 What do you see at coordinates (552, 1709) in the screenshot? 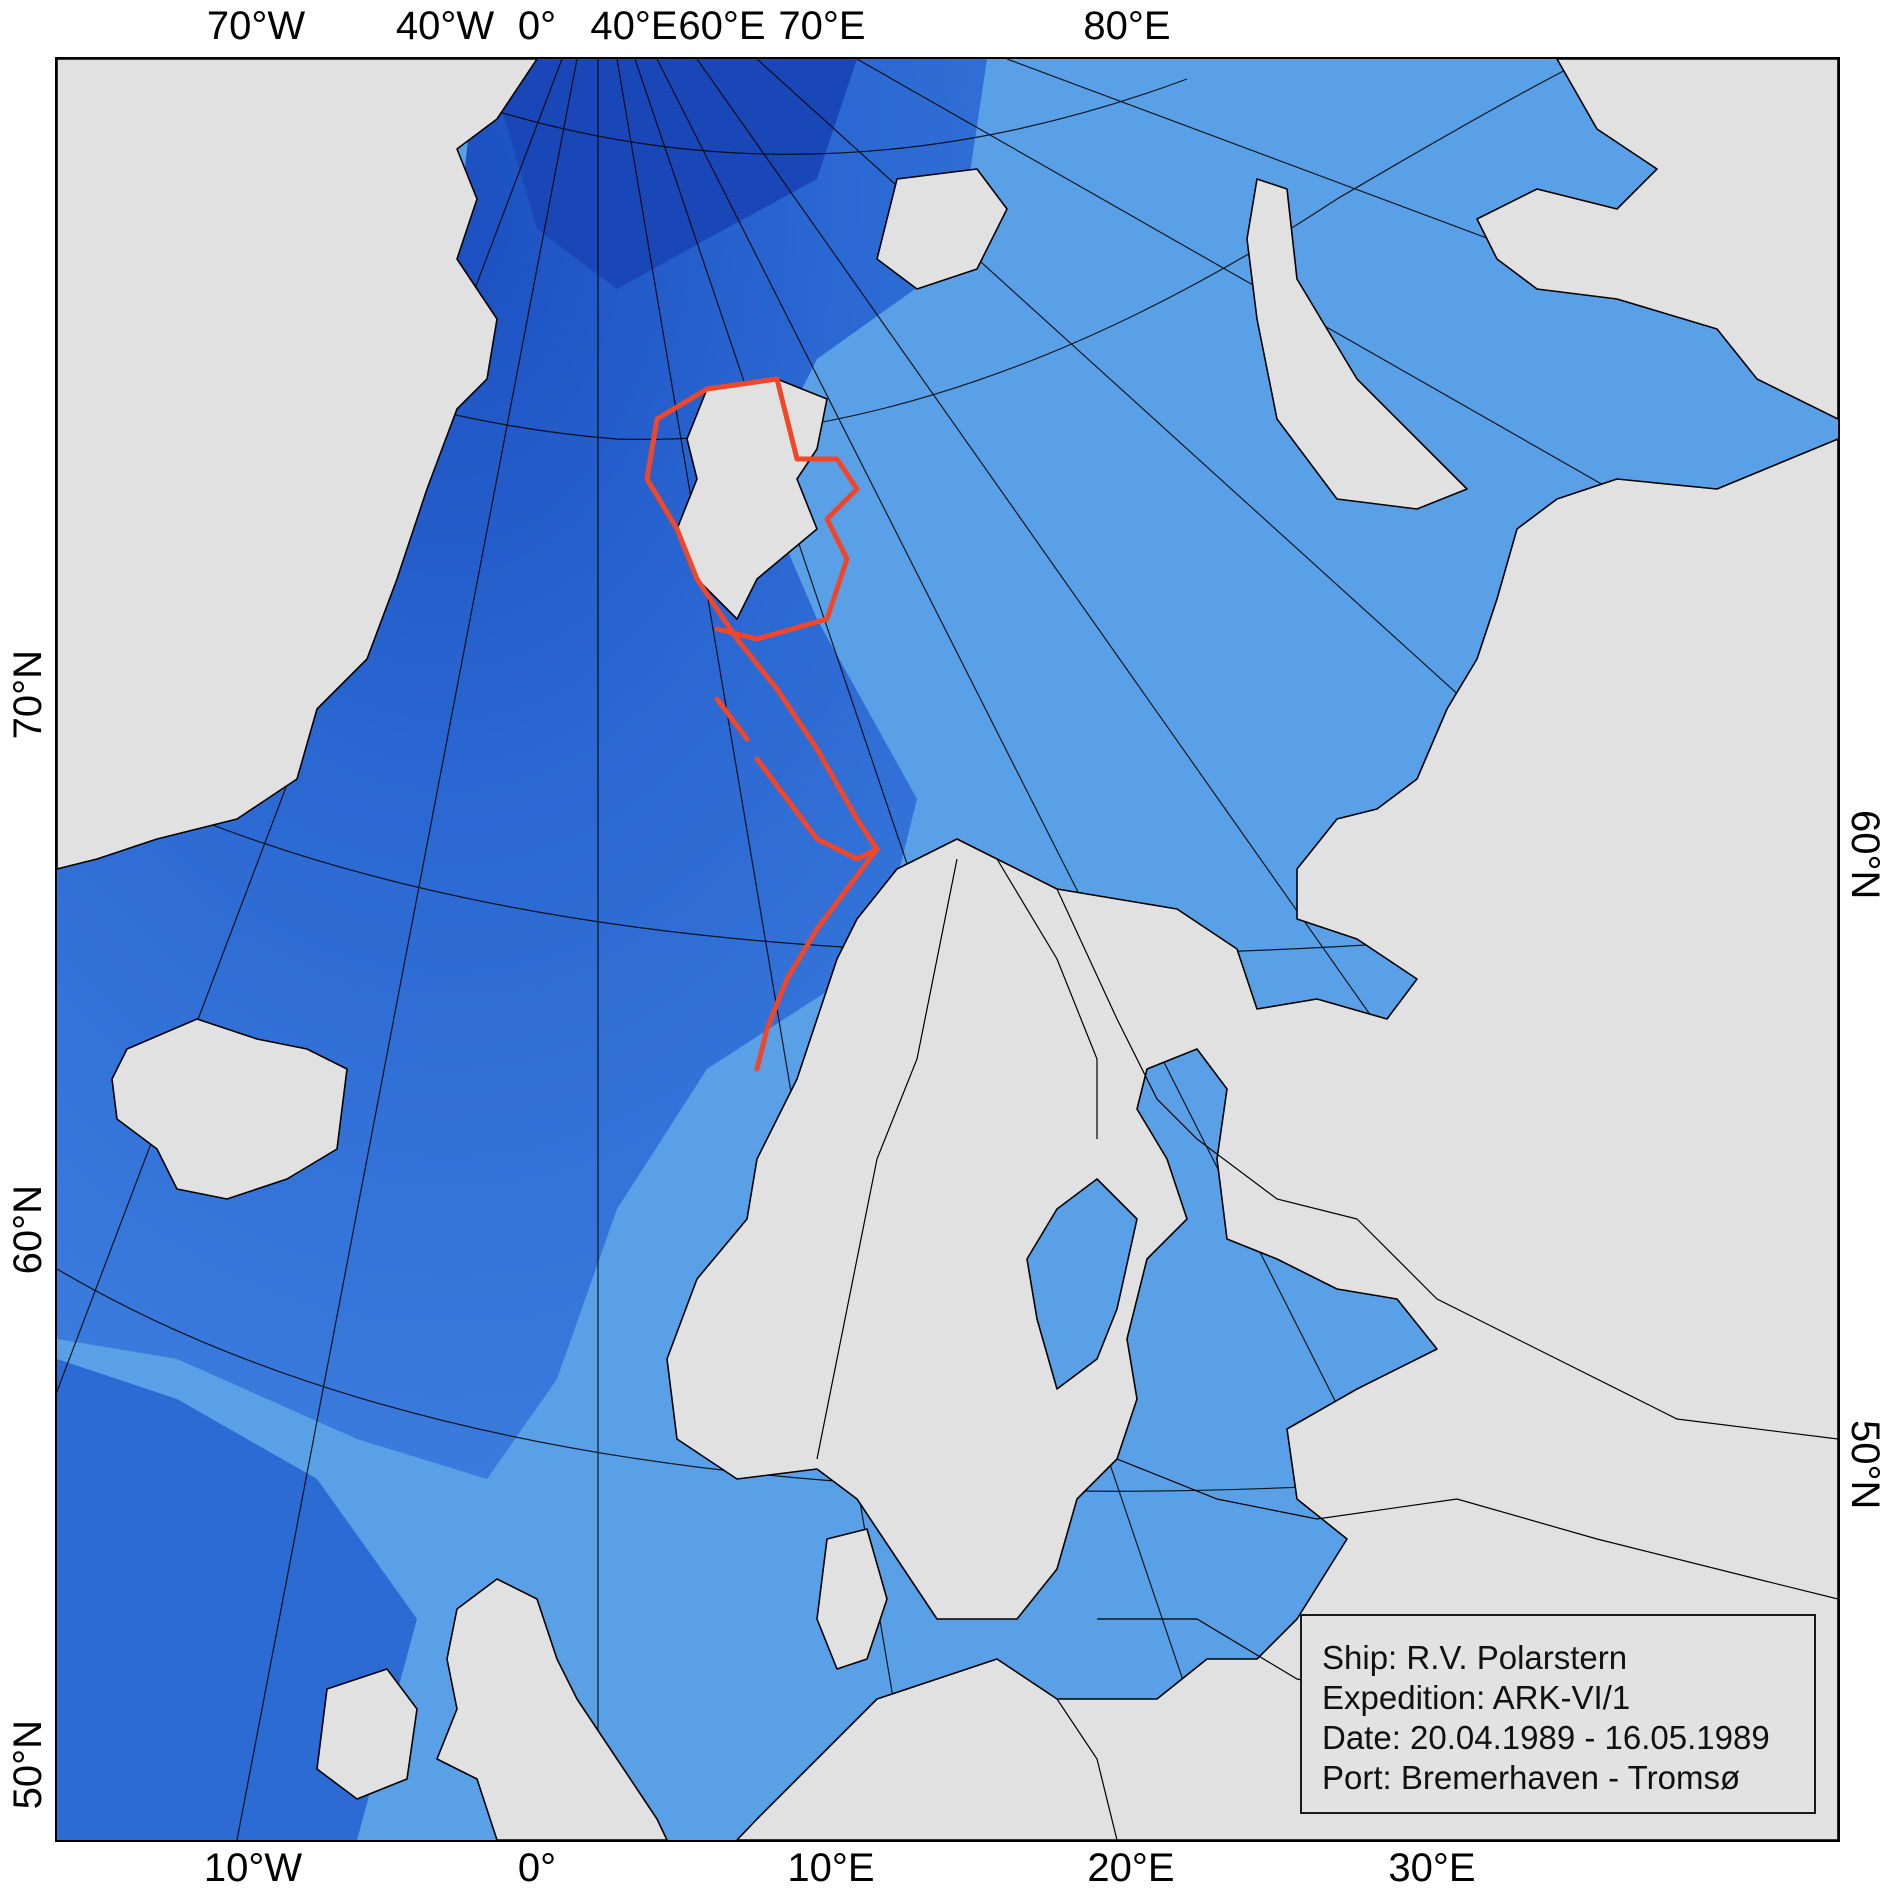
I see `land-british-isles` at bounding box center [552, 1709].